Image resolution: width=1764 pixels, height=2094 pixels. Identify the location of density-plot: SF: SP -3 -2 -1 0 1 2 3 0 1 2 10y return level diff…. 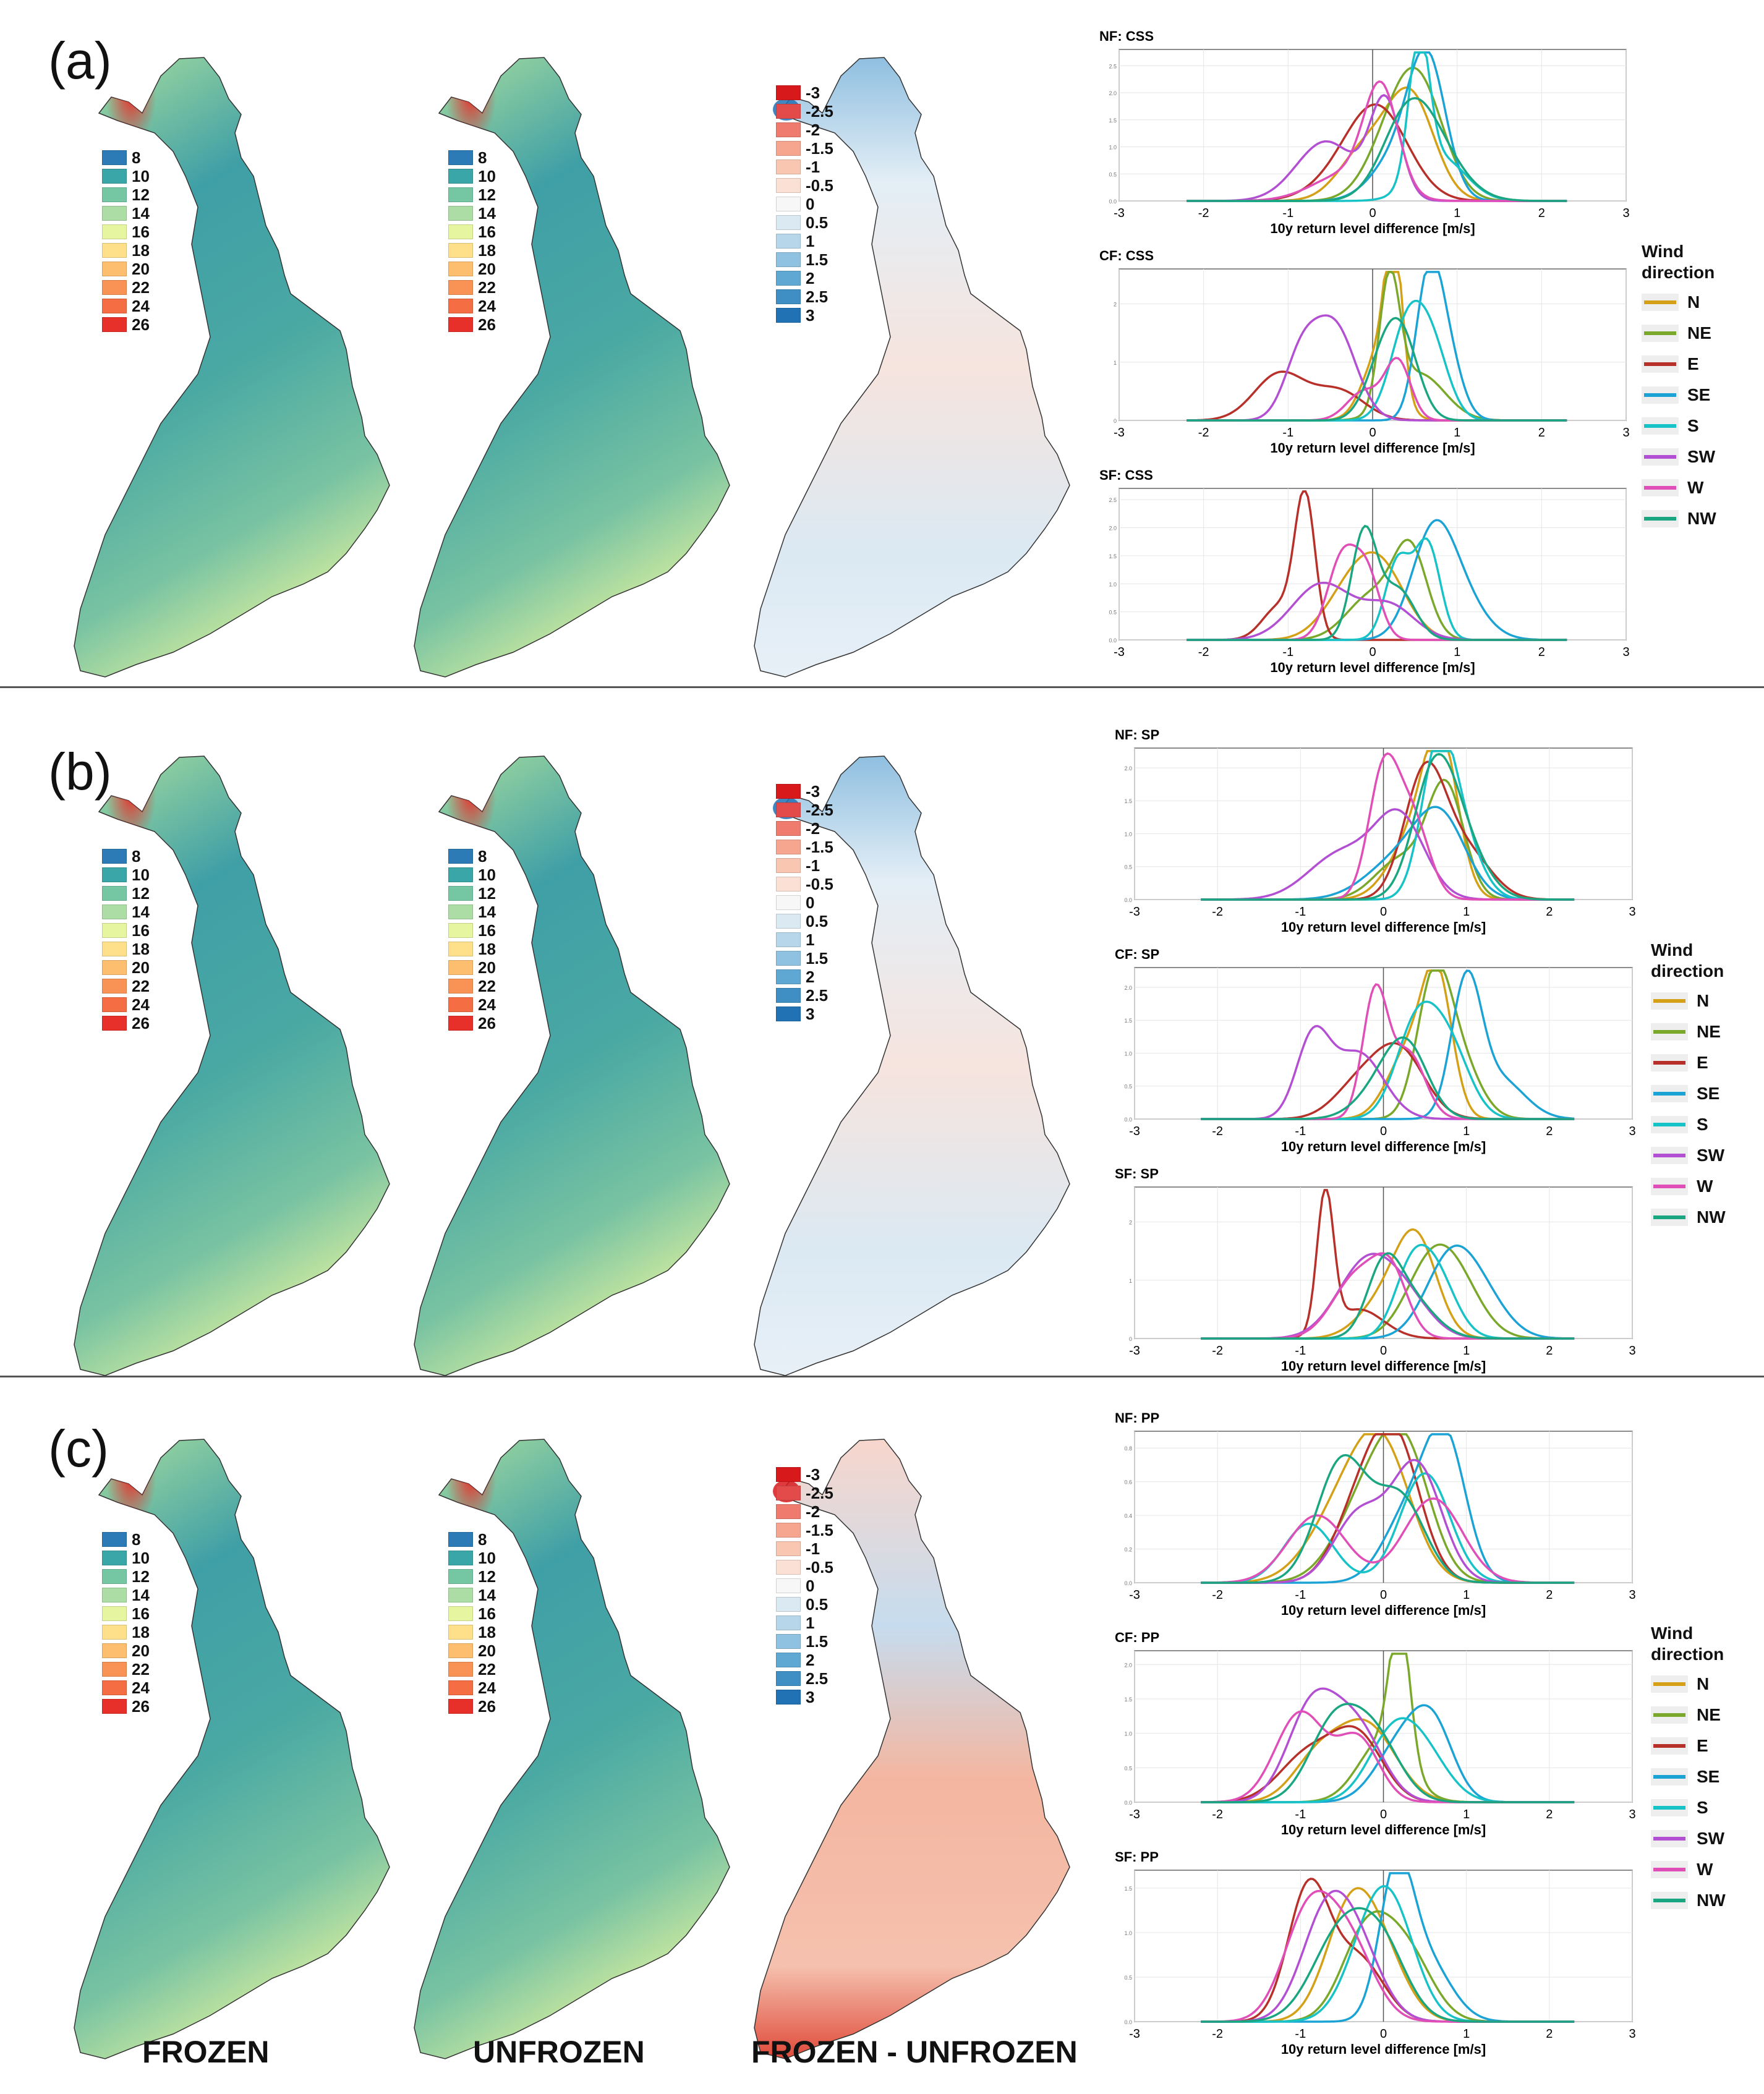
(1377, 1269).